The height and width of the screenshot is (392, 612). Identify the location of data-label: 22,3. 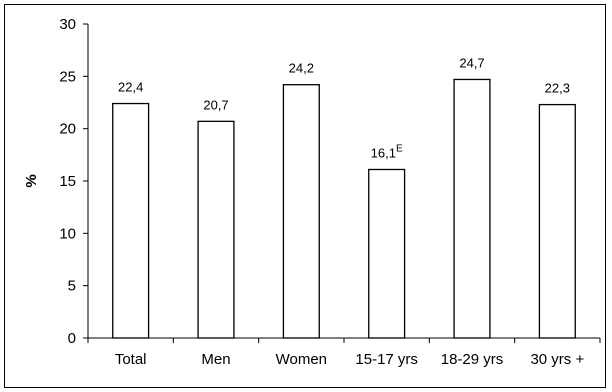
(557, 88).